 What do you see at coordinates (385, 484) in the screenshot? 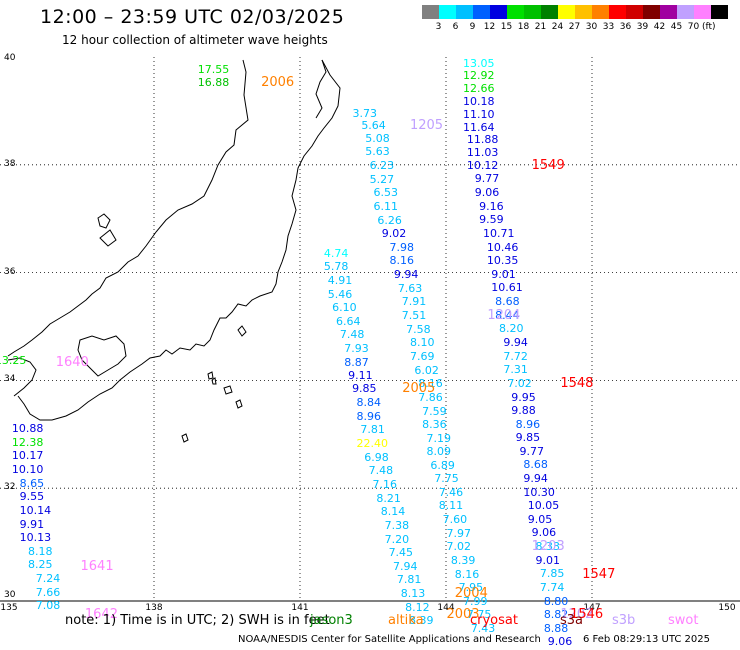
I see `wave-height-value: 7.16` at bounding box center [385, 484].